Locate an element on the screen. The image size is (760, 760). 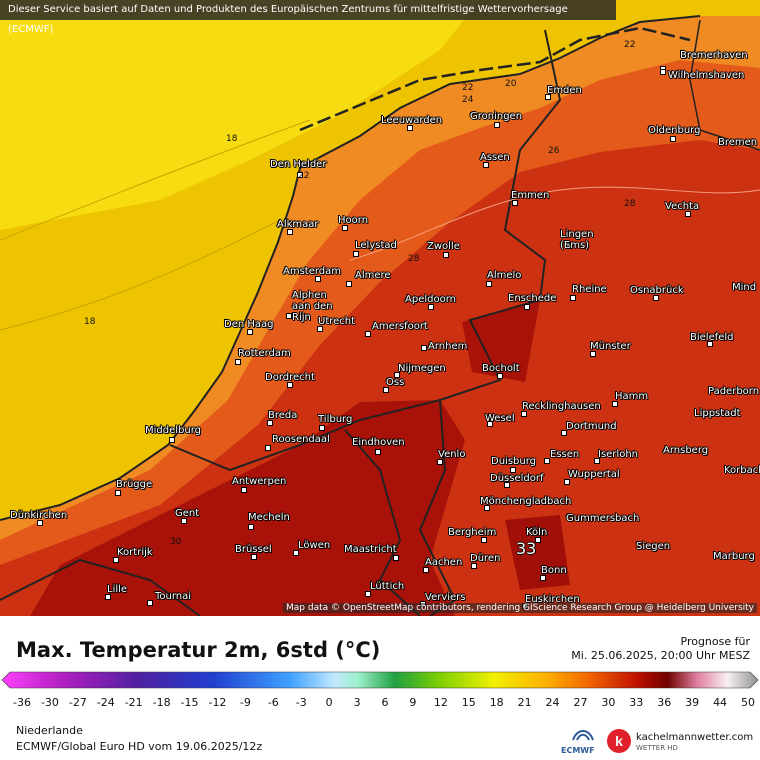
city-label: Wuppertal is located at coordinates (594, 474).